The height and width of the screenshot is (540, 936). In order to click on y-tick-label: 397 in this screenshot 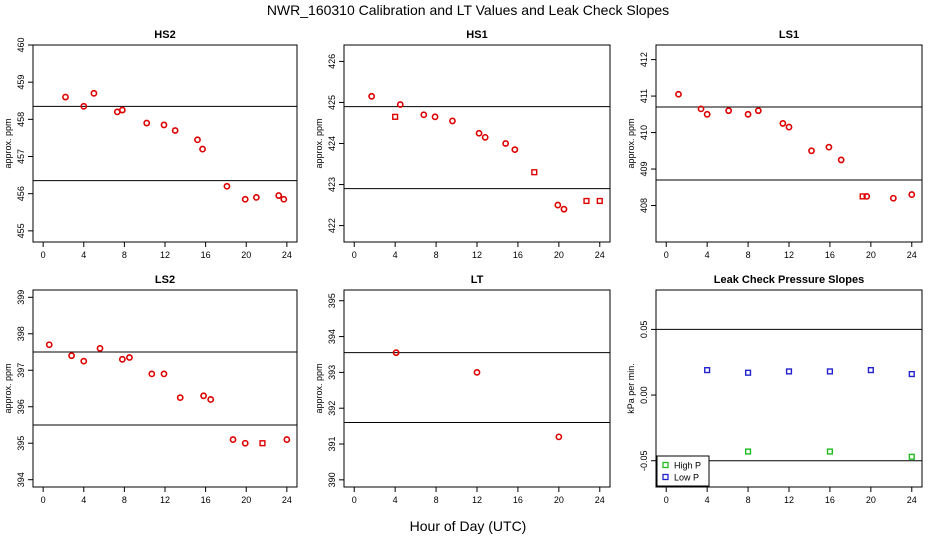, I will do `click(21, 370)`.